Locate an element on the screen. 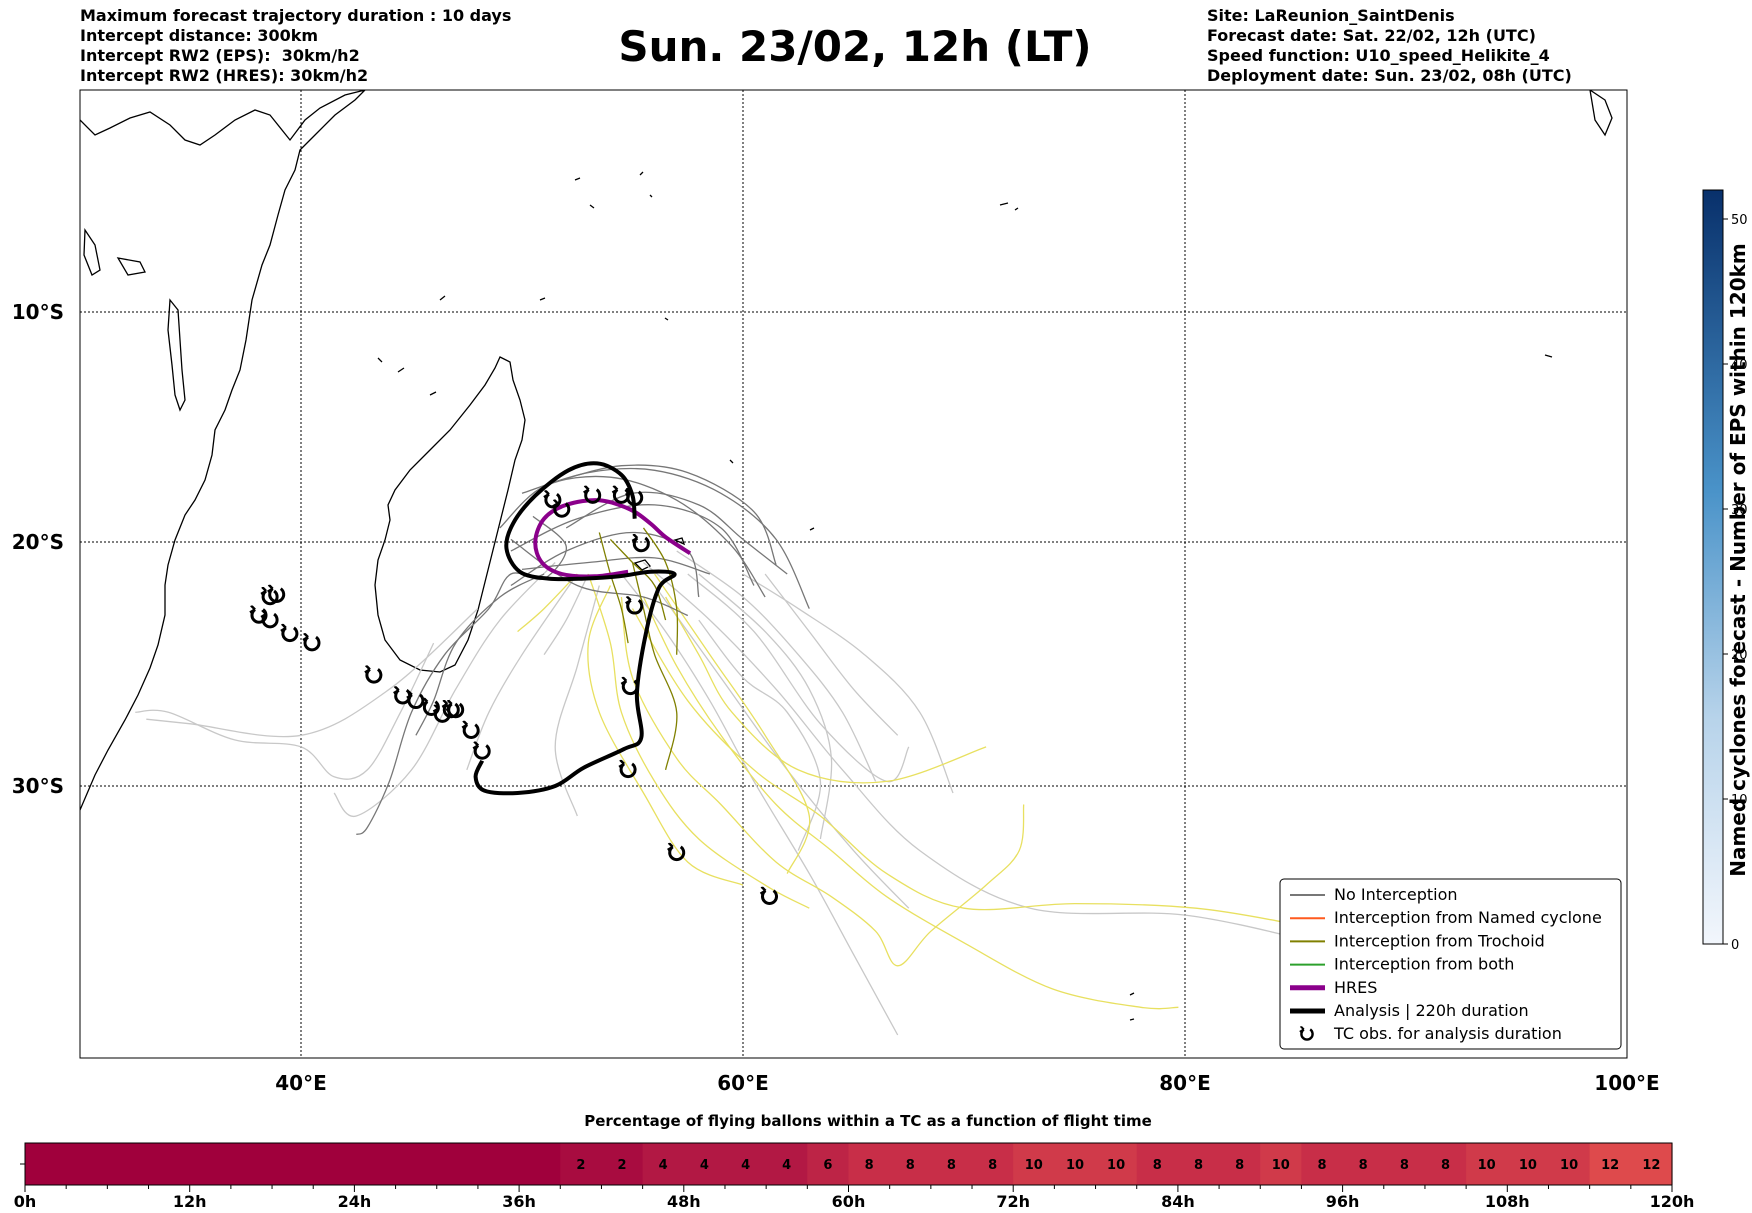  header-intercept-distance: Intercept distance: 300km is located at coordinates (199, 35).